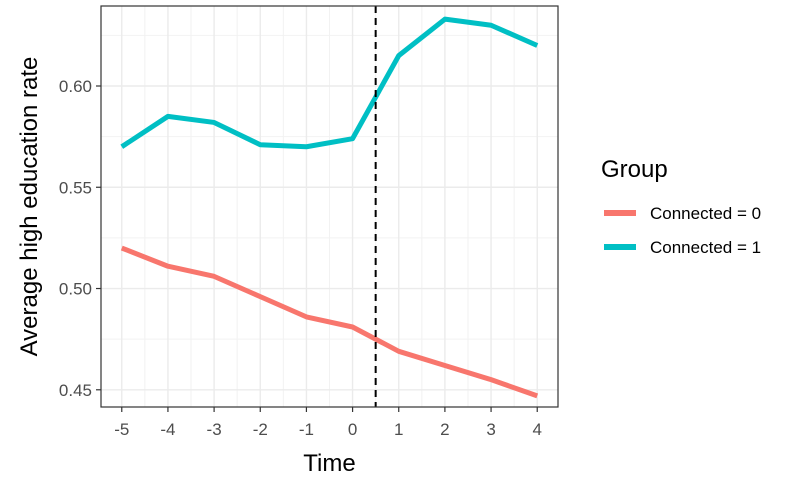 The image size is (811, 489). I want to click on x-tick-label: -5, so click(121, 429).